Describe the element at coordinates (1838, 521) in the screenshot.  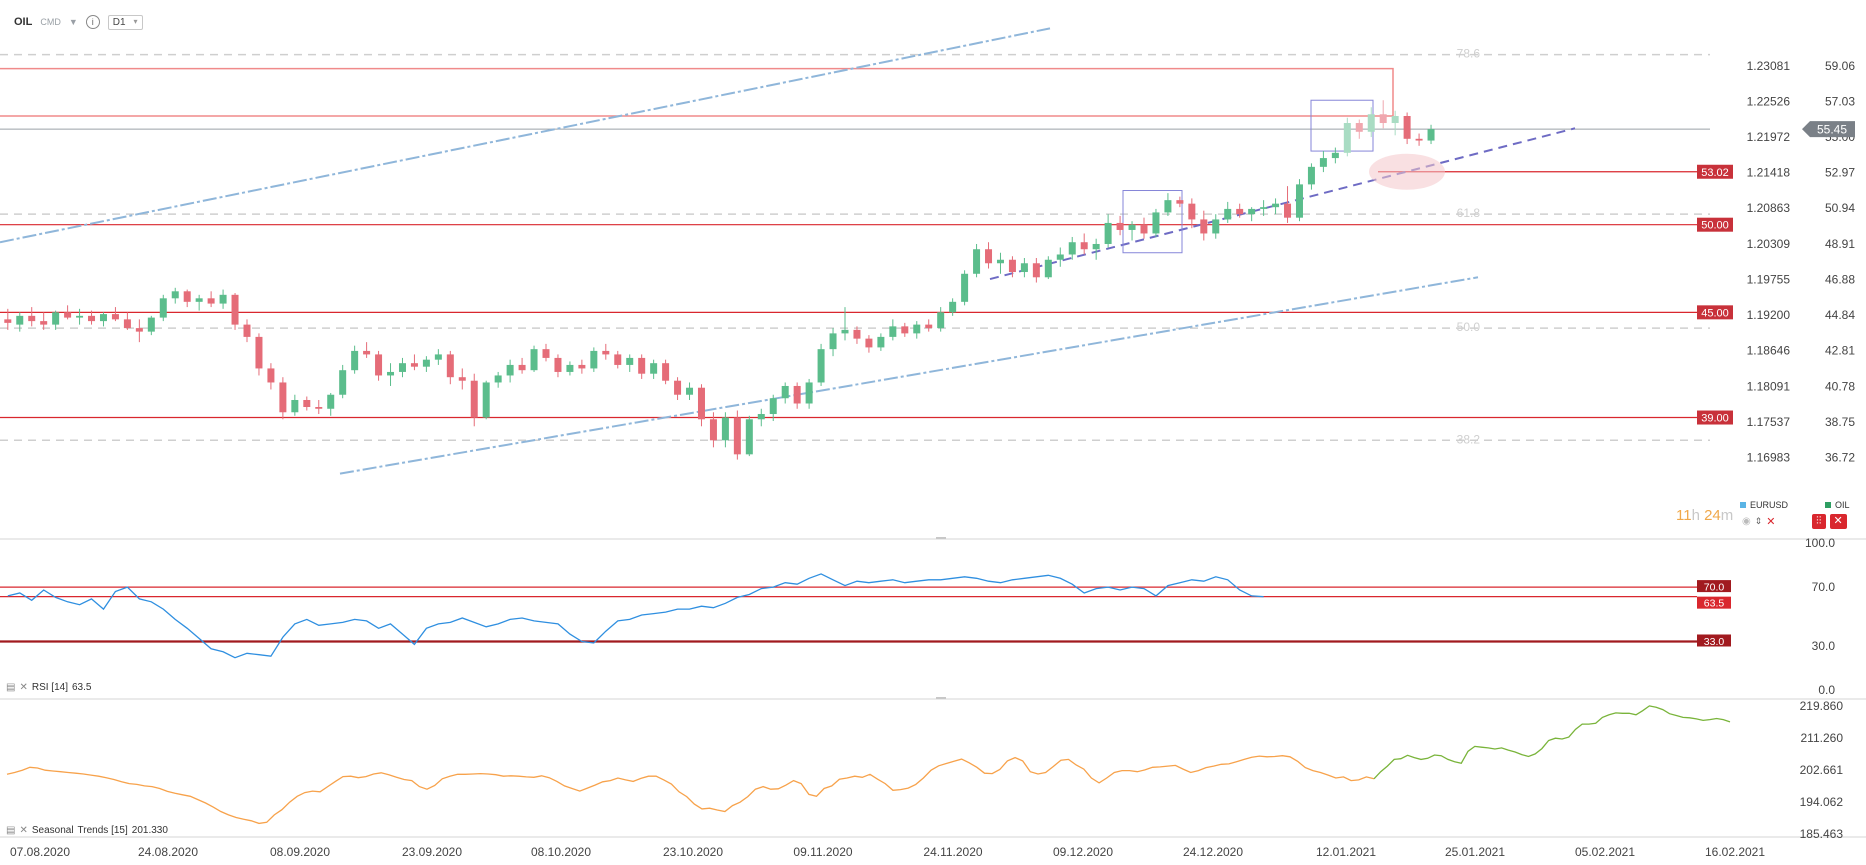
I see `remove-series-icon: ✕` at that location.